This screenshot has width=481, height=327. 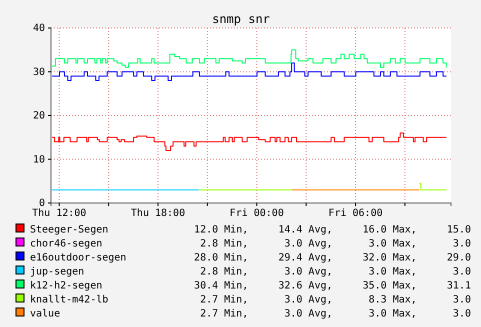 I want to click on legend-label: jup-segen, so click(x=57, y=272).